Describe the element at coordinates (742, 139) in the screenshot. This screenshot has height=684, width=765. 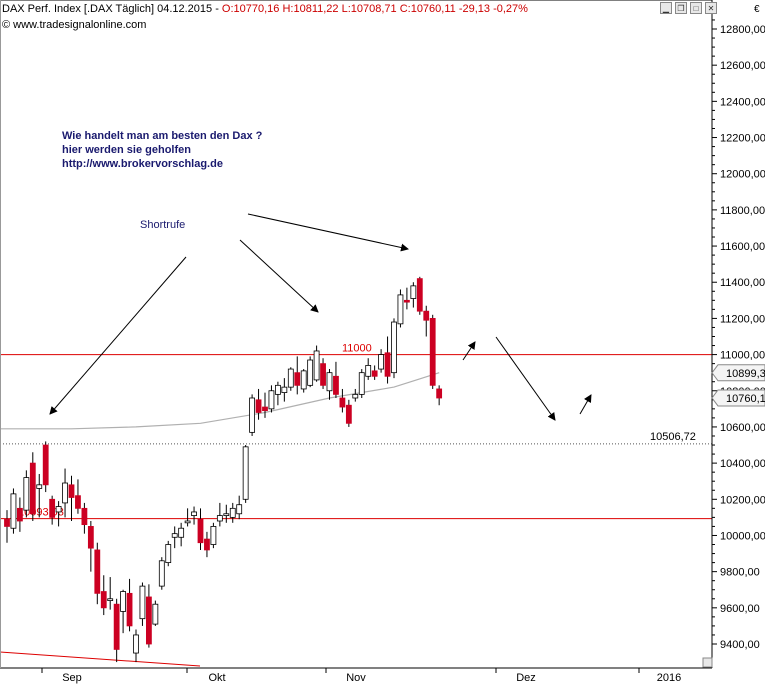
I see `y-tick-label: 12200,00` at that location.